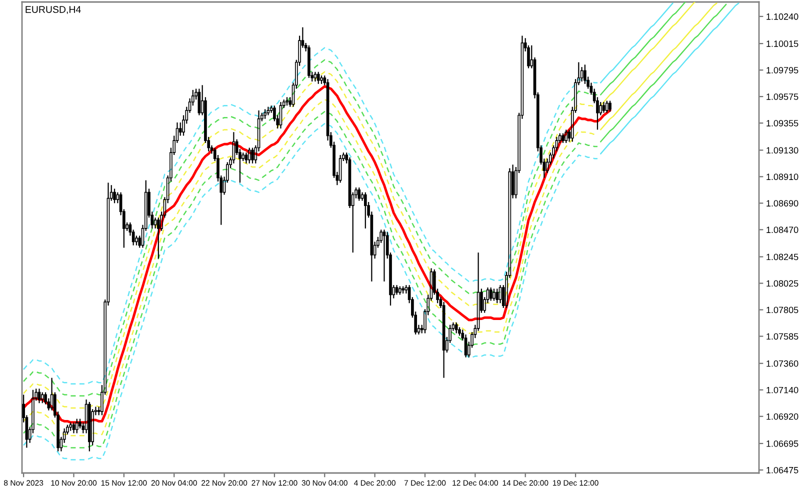  What do you see at coordinates (782, 336) in the screenshot?
I see `y-tick-label: 1.07585` at bounding box center [782, 336].